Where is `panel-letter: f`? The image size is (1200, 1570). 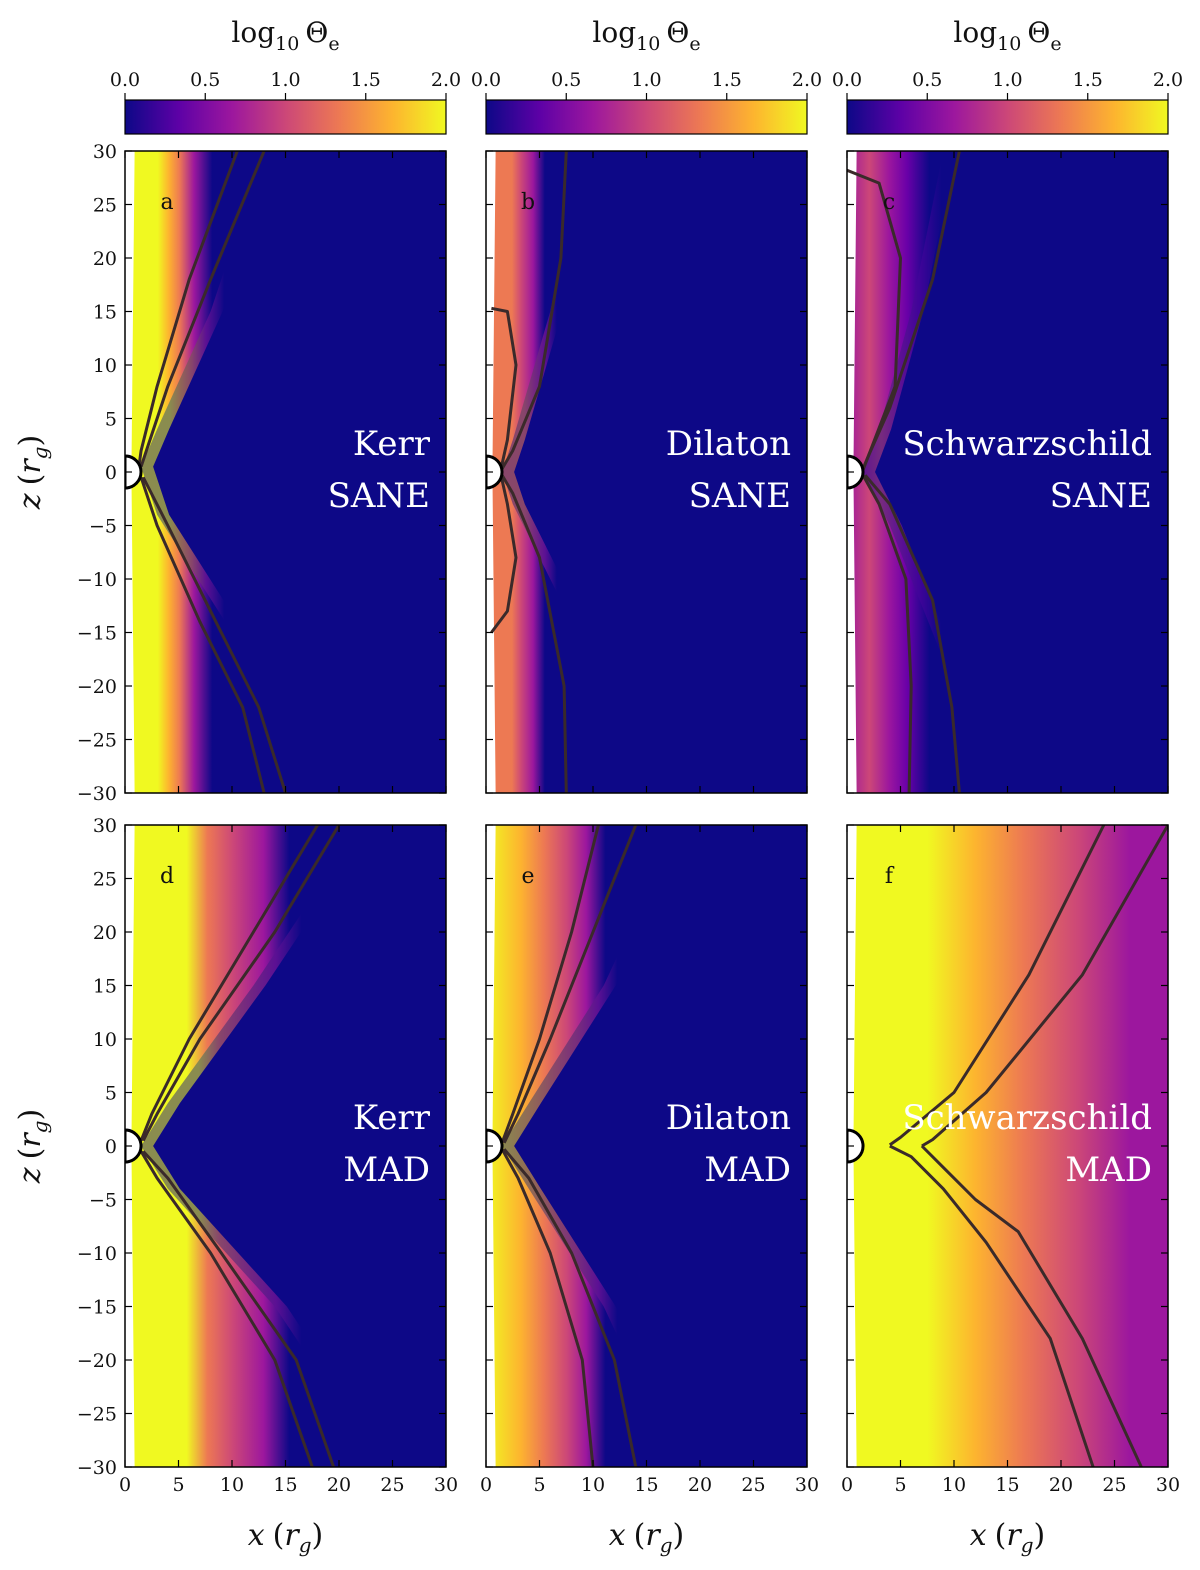
panel-letter: f is located at coordinates (890, 876).